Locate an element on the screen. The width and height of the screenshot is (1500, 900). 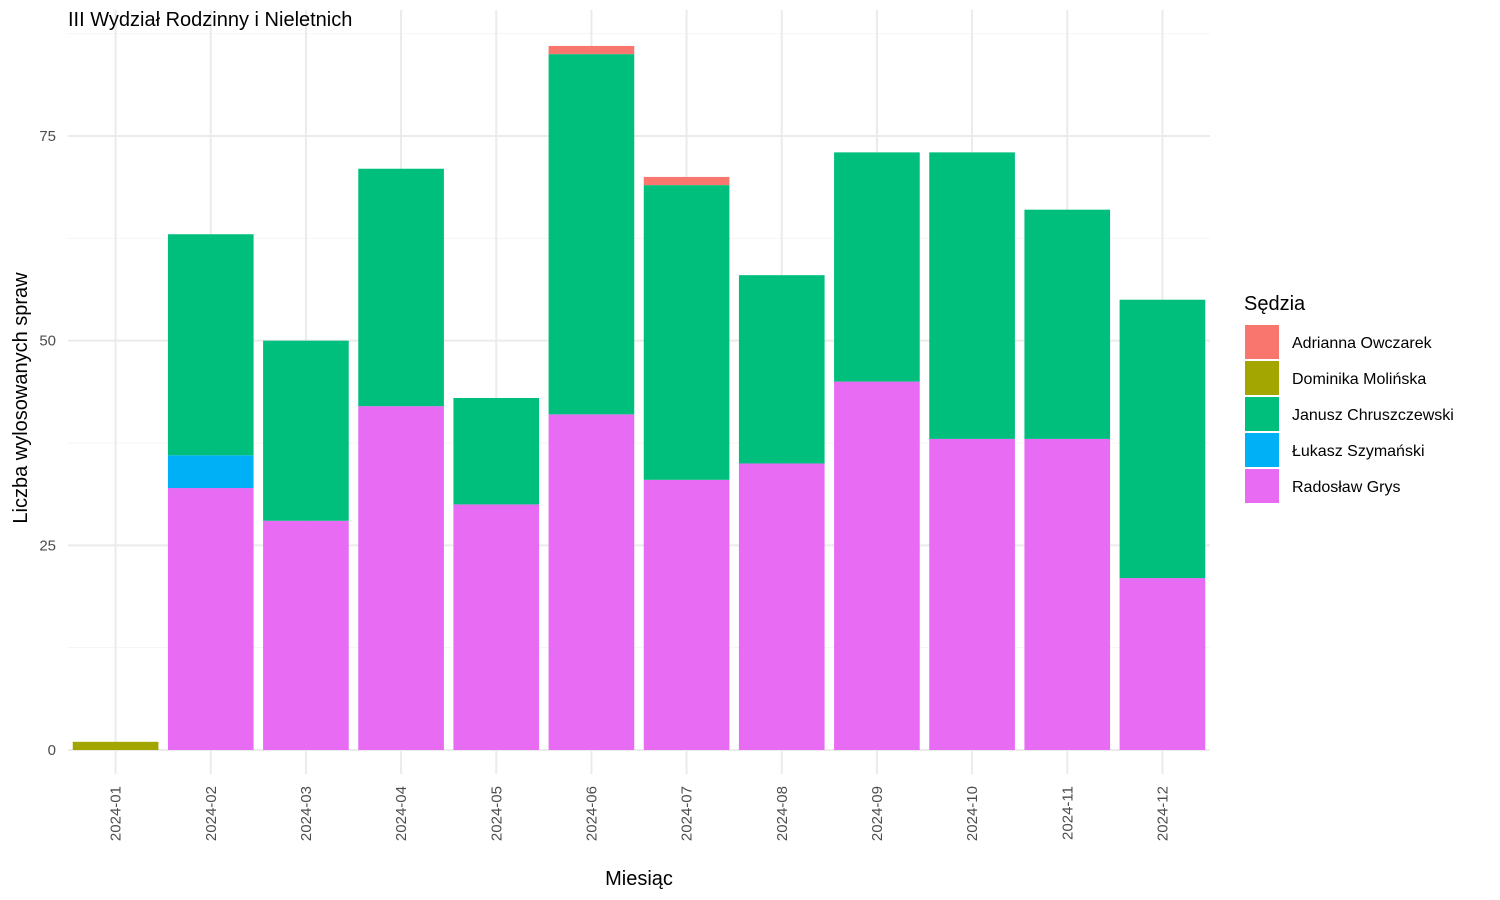
x-tick-label: 2024-10 is located at coordinates (972, 813).